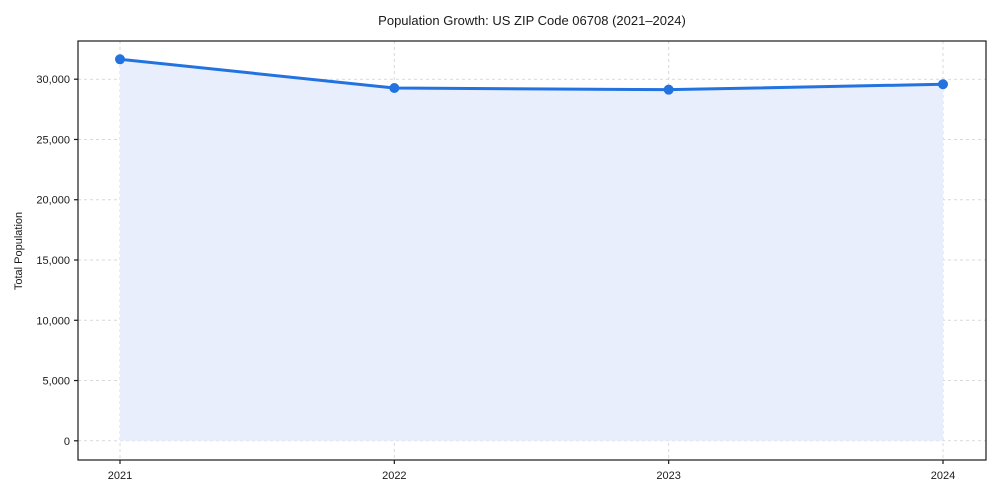 The height and width of the screenshot is (500, 1000). Describe the element at coordinates (53, 201) in the screenshot. I see `y-tick-label: 20,000` at that location.